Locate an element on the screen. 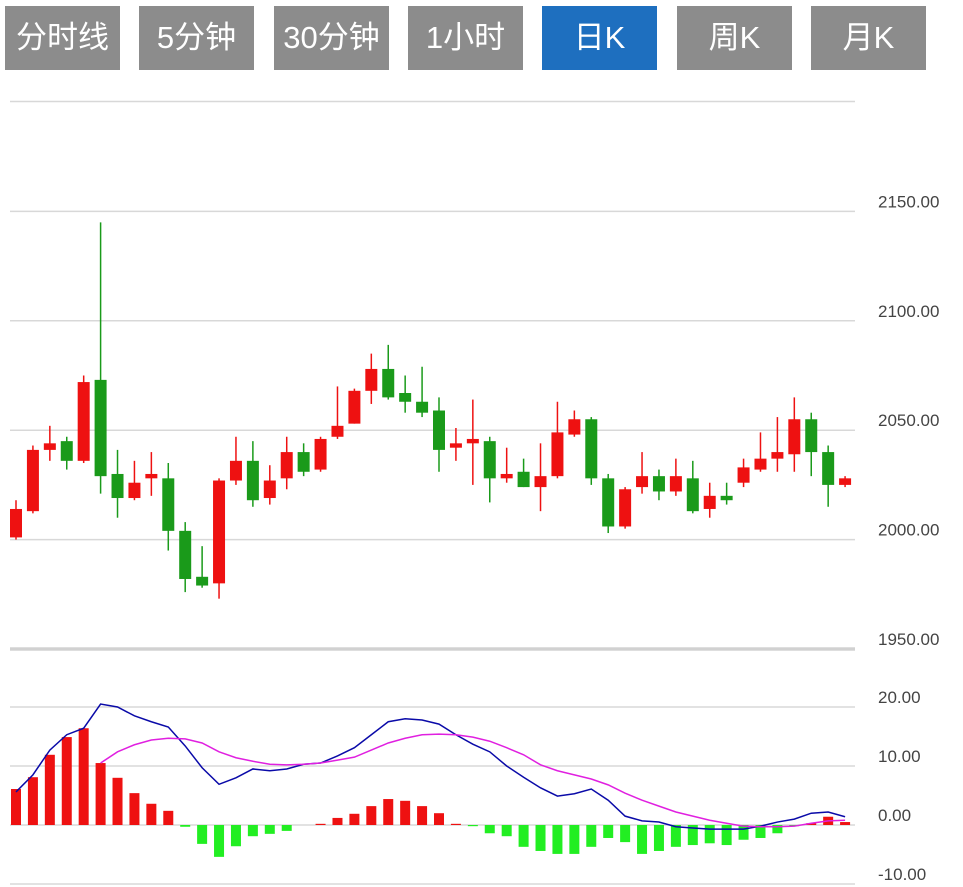  tab-bar: 分时线 5分钟 30分钟 1小时 日K 周K 月K is located at coordinates (481, 37).